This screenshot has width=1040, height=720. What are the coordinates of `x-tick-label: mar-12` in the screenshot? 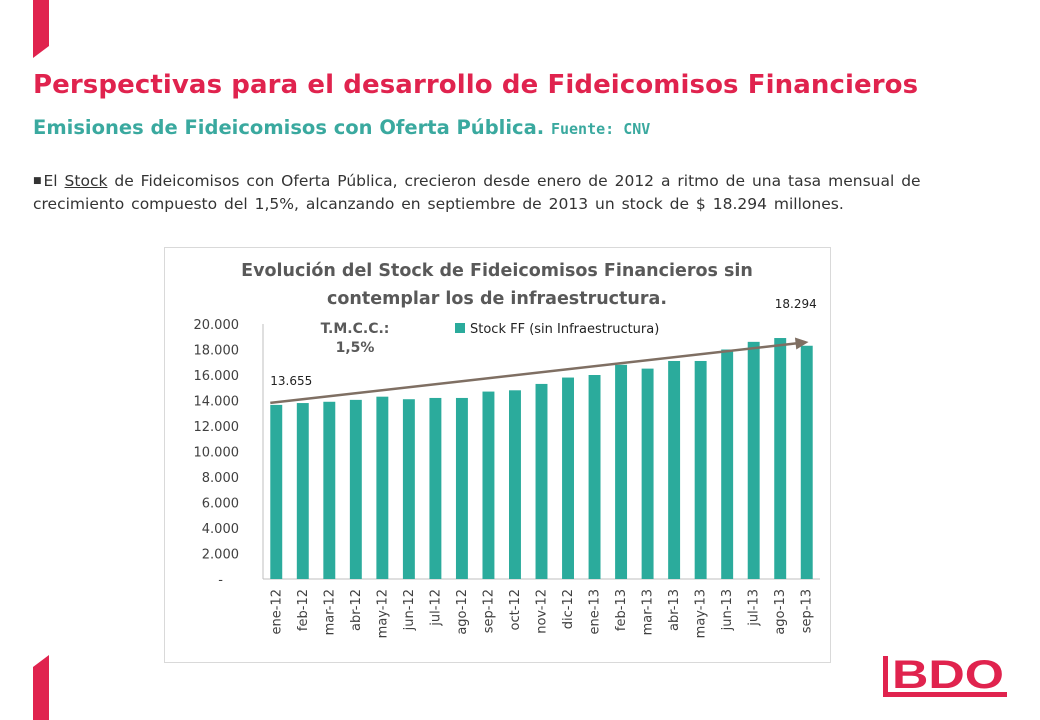 It's located at (329, 612).